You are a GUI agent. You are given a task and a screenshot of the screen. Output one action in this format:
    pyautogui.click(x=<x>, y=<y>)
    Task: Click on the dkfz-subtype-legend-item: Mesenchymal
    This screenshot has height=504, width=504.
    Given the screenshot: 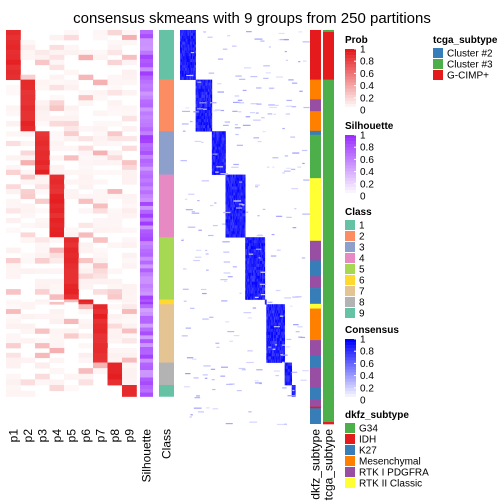 What is the action you would take?
    pyautogui.click(x=390, y=462)
    